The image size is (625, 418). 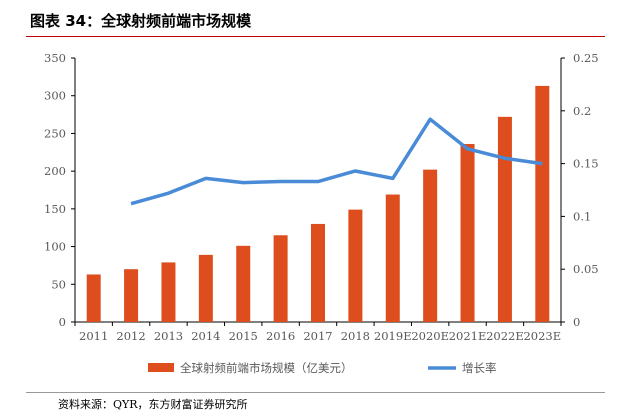 What do you see at coordinates (55, 96) in the screenshot?
I see `left-tick-label: 300` at bounding box center [55, 96].